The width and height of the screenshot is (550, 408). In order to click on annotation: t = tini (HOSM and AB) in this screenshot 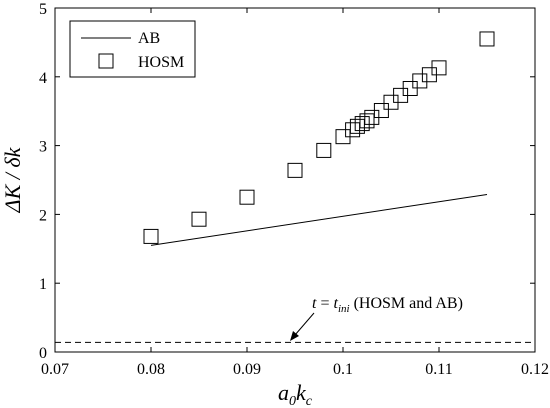, I will do `click(376, 318)`.